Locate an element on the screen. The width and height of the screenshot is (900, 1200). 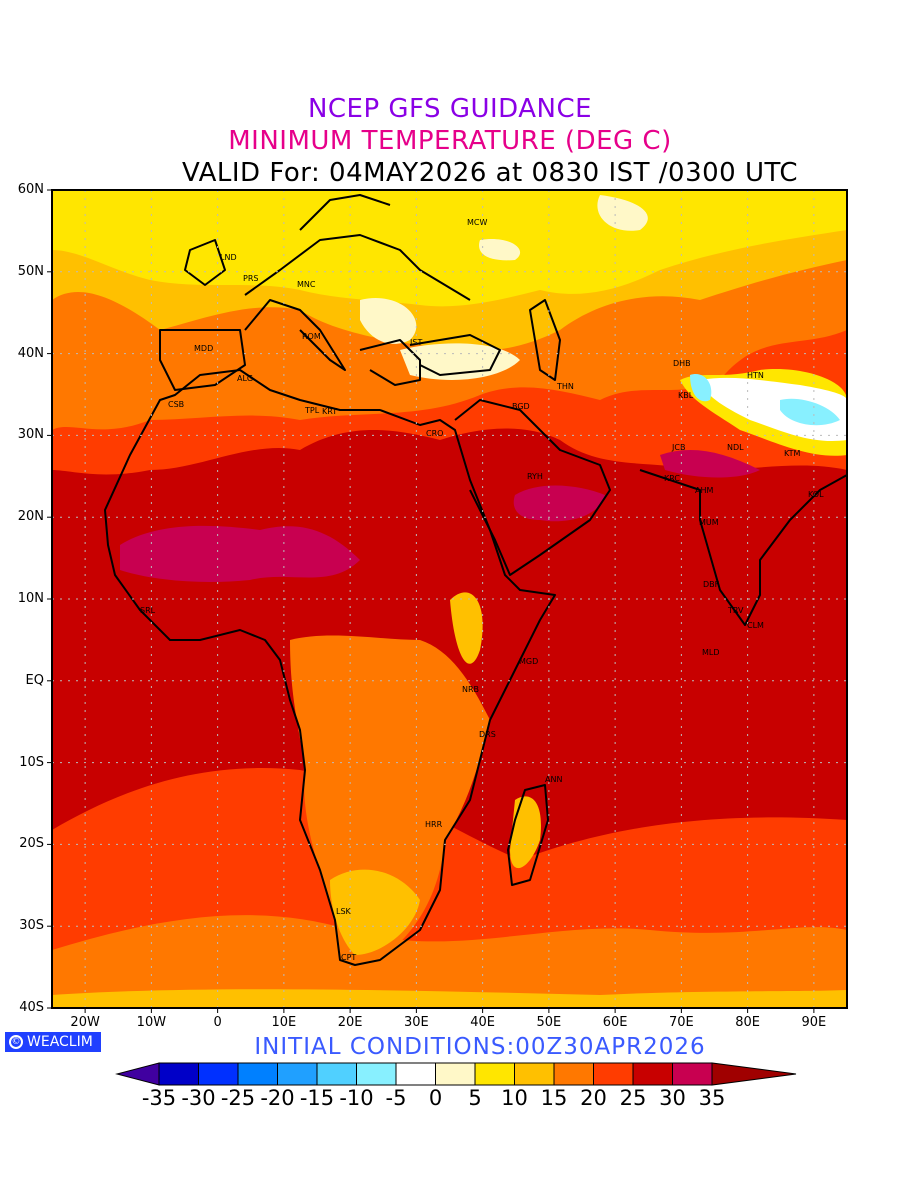
initial-conditions: INITIAL CONDITIONS:00Z30APR2026 is located at coordinates (480, 1047).